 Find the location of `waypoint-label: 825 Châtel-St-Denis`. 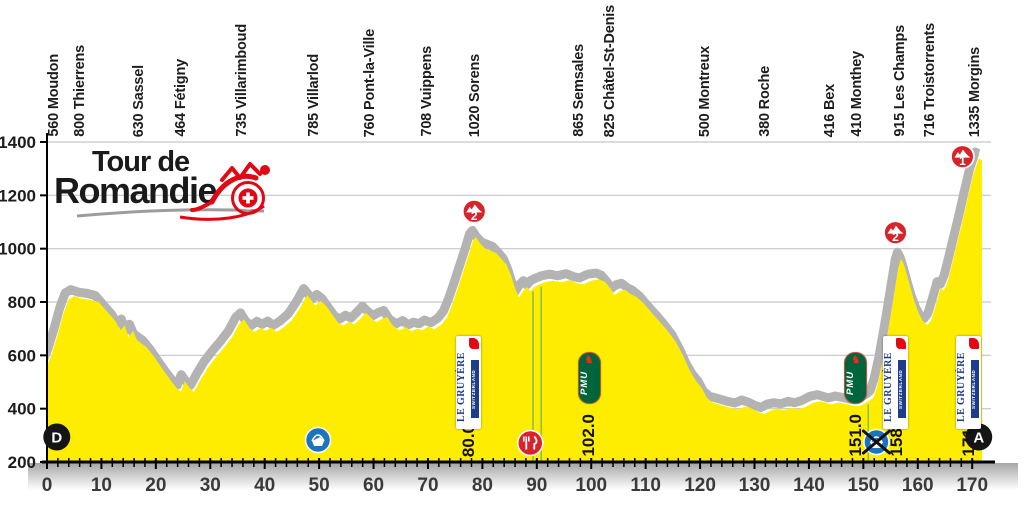

waypoint-label: 825 Châtel-St-Denis is located at coordinates (610, 70).